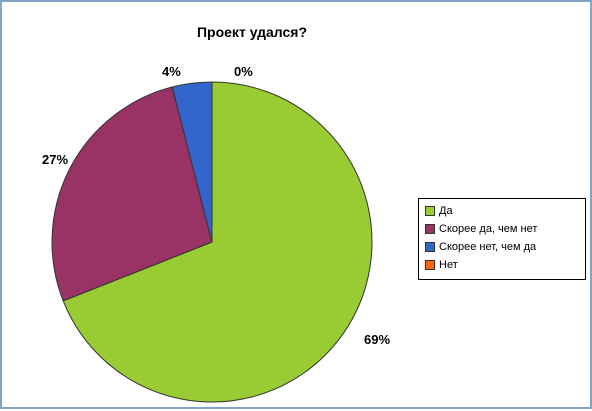 This screenshot has height=411, width=592. I want to click on legend-item-net: Нет, so click(505, 265).